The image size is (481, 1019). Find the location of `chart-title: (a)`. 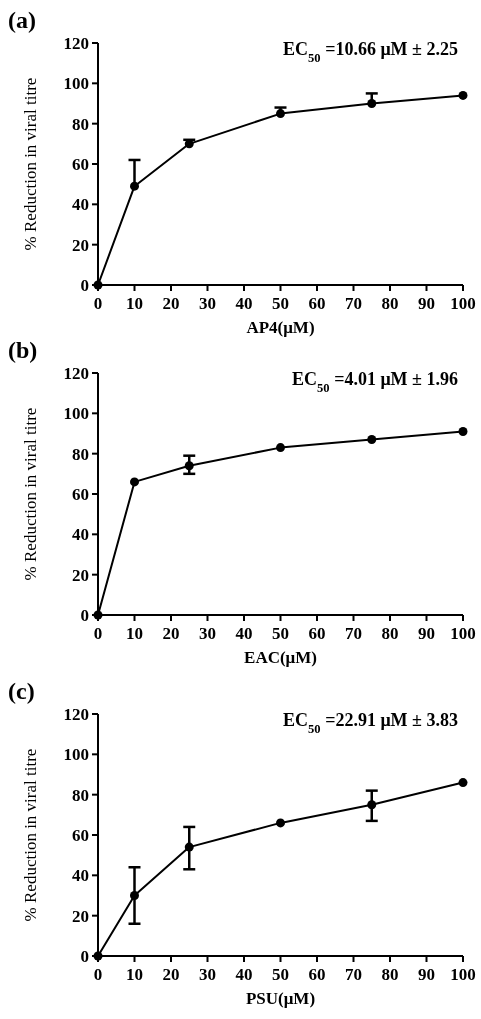

chart-title: (a) is located at coordinates (22, 20).